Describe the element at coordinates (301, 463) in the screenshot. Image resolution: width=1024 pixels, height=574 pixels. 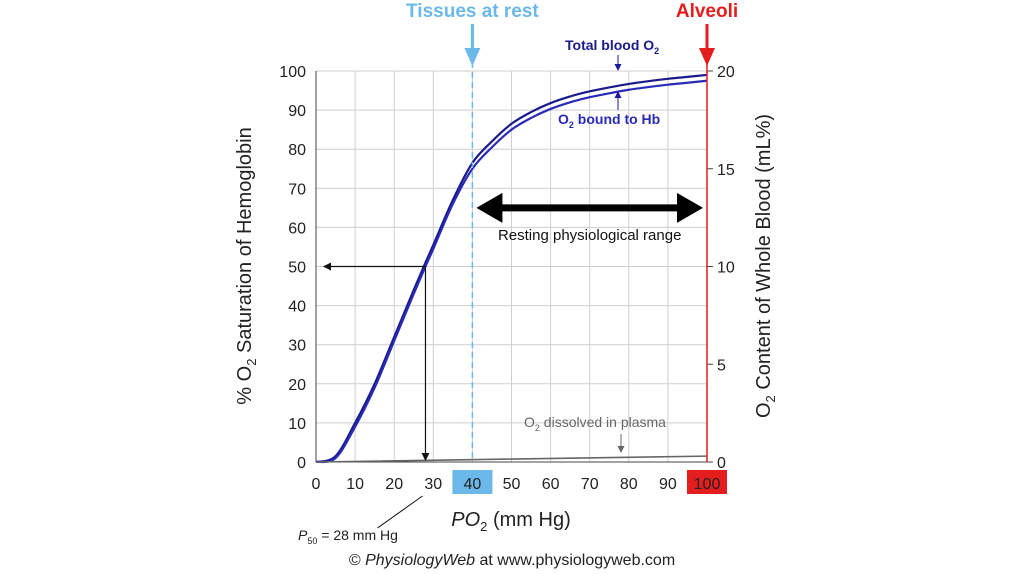
I see `y-left-tick-label: 0` at that location.